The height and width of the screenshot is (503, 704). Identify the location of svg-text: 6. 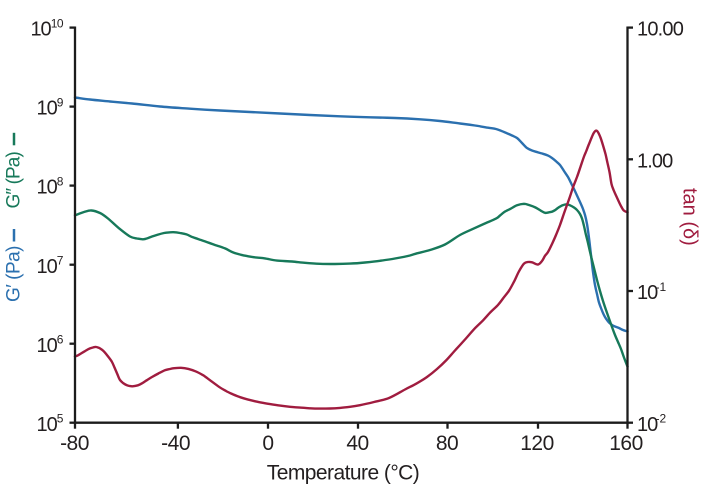
(60, 340).